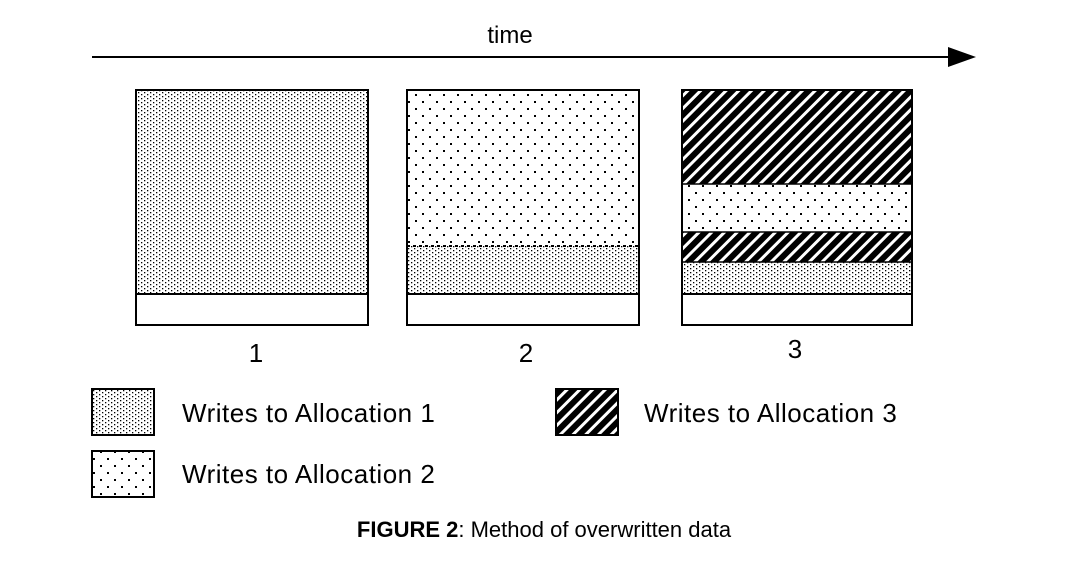 This screenshot has width=1088, height=574. Describe the element at coordinates (534, 57) in the screenshot. I see `time-arrow` at that location.